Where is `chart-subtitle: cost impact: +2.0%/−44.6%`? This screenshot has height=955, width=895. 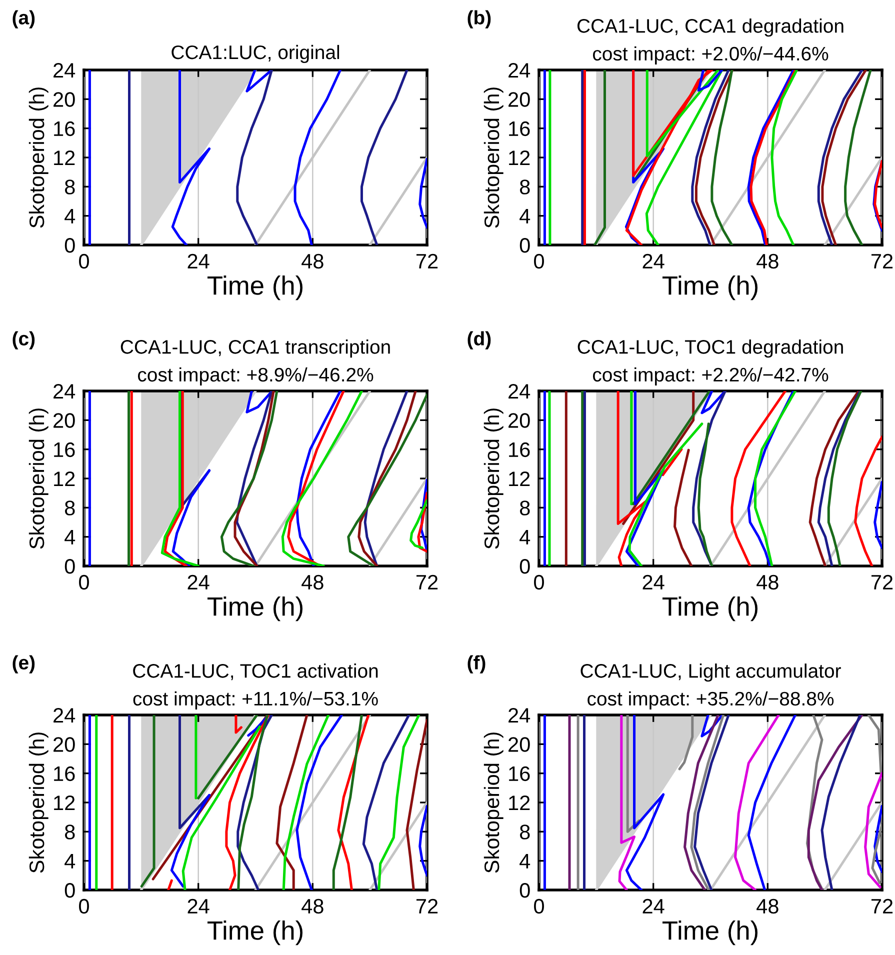 chart-subtitle: cost impact: +2.0%/−44.6% is located at coordinates (710, 55).